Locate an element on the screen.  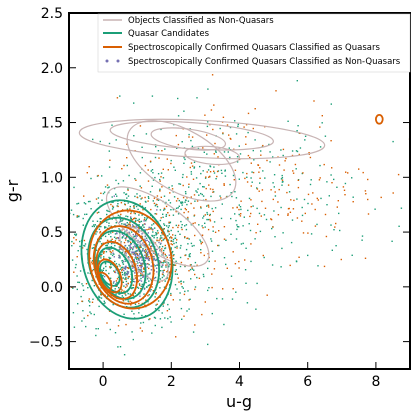
confirmed-quasar-contour is located at coordinates (105, 281).